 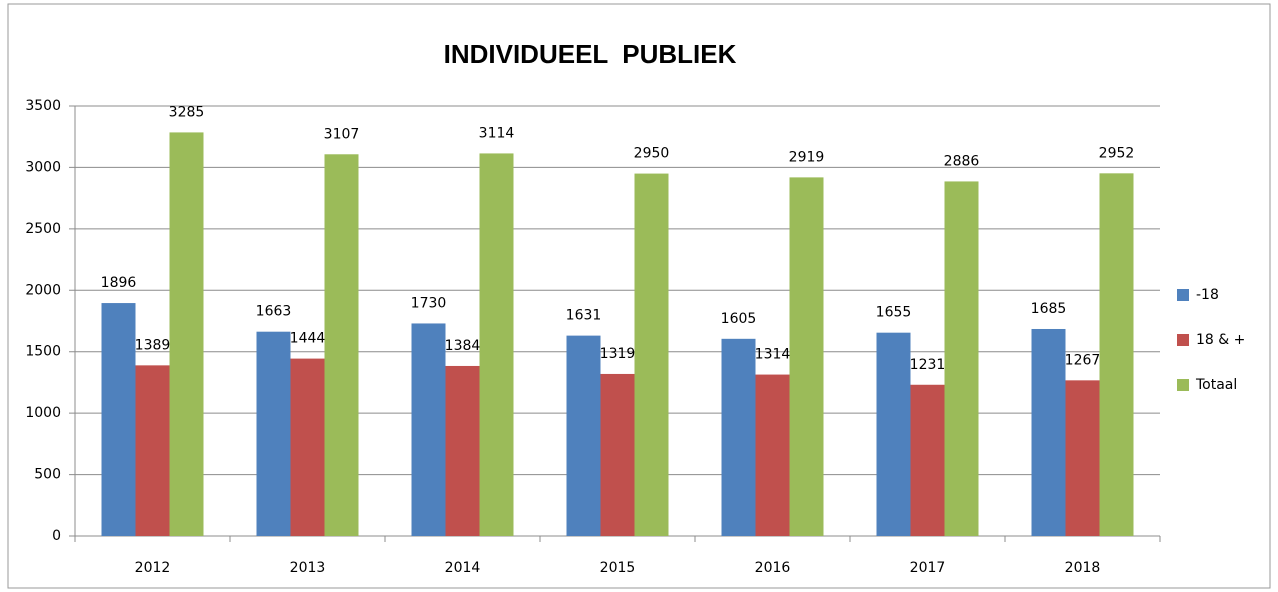 What do you see at coordinates (43, 229) in the screenshot?
I see `y-tick-label: 2500` at bounding box center [43, 229].